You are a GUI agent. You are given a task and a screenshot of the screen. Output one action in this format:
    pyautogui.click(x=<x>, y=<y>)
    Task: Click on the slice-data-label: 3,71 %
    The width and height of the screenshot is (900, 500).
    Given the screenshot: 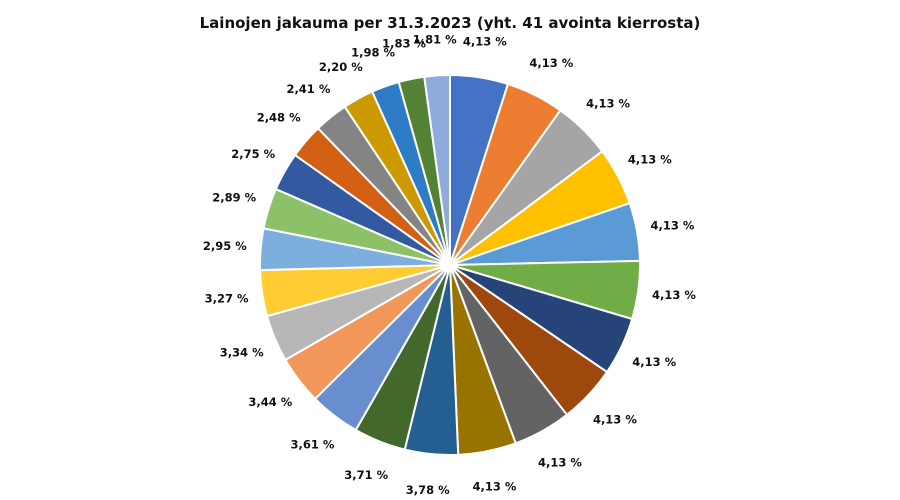 What is the action you would take?
    pyautogui.click(x=366, y=475)
    